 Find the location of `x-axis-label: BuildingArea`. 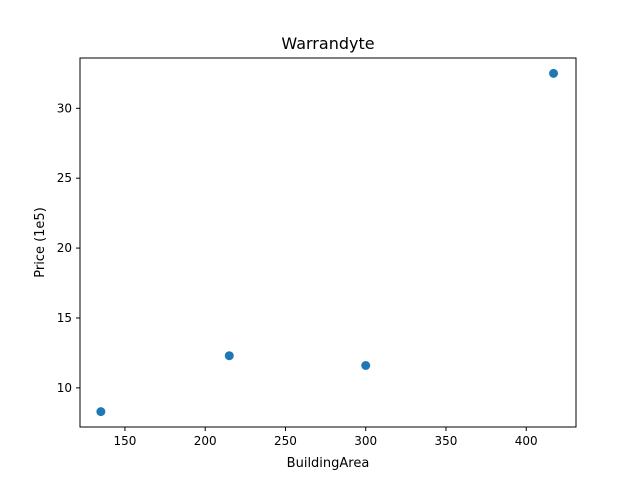

x-axis-label: BuildingArea is located at coordinates (328, 463).